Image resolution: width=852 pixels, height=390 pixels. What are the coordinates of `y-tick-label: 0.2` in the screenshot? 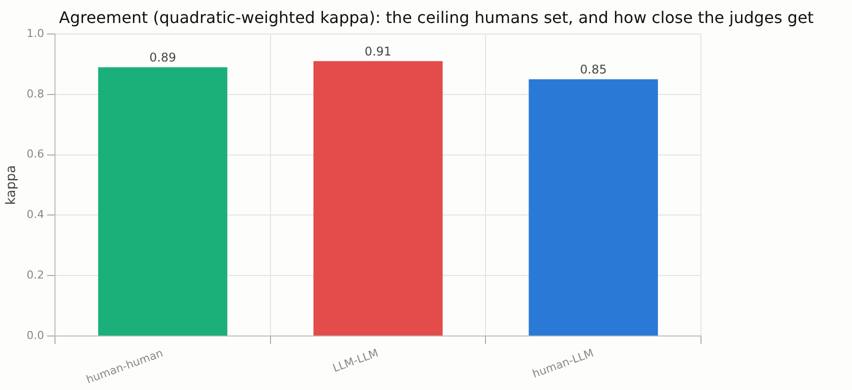 It's located at (35, 275).